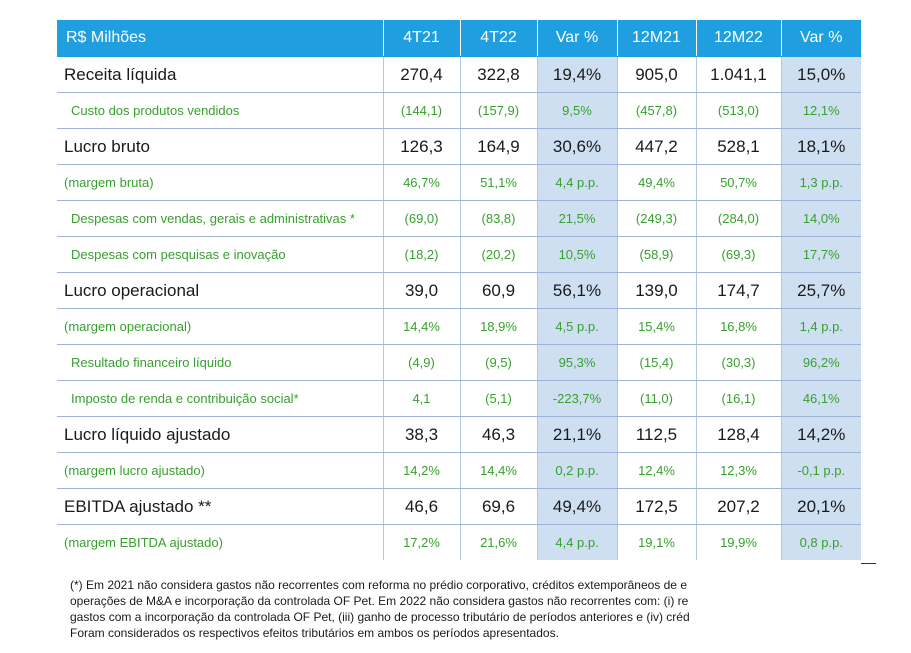  I want to click on cell-variation: 15,0%, so click(820, 74).